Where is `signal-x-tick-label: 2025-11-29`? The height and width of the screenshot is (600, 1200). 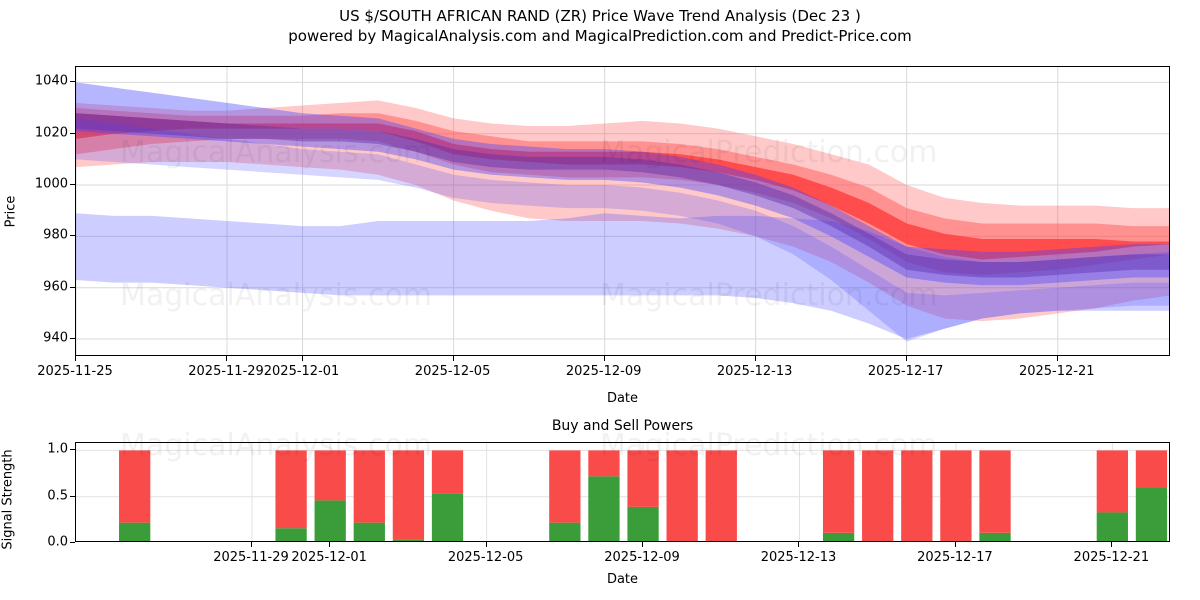
signal-x-tick-label: 2025-11-29 is located at coordinates (251, 557).